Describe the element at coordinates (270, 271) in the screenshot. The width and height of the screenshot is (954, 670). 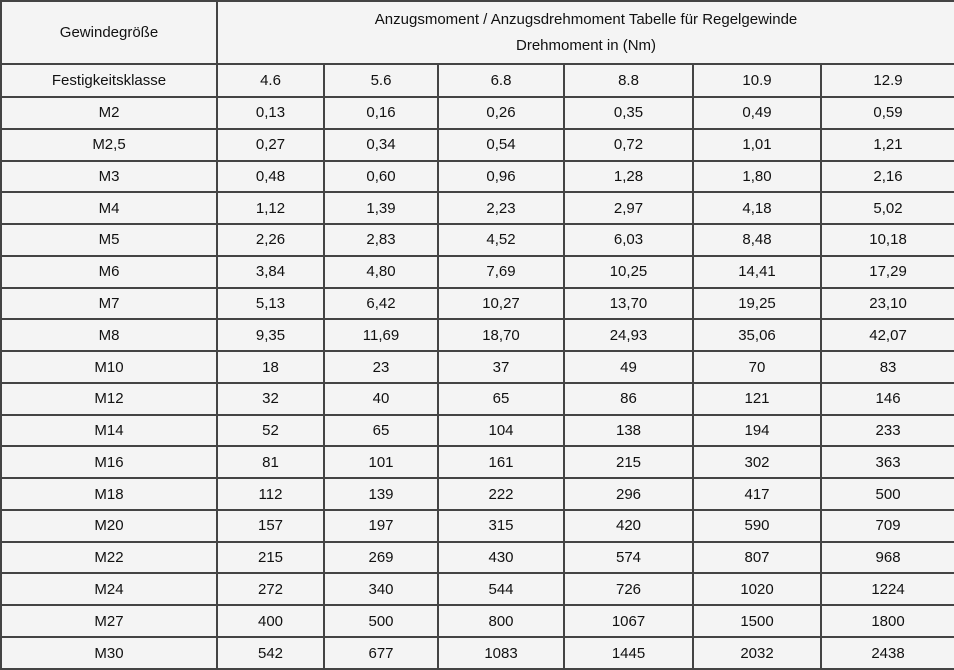
I see `torque-value-cell: 3,84` at that location.